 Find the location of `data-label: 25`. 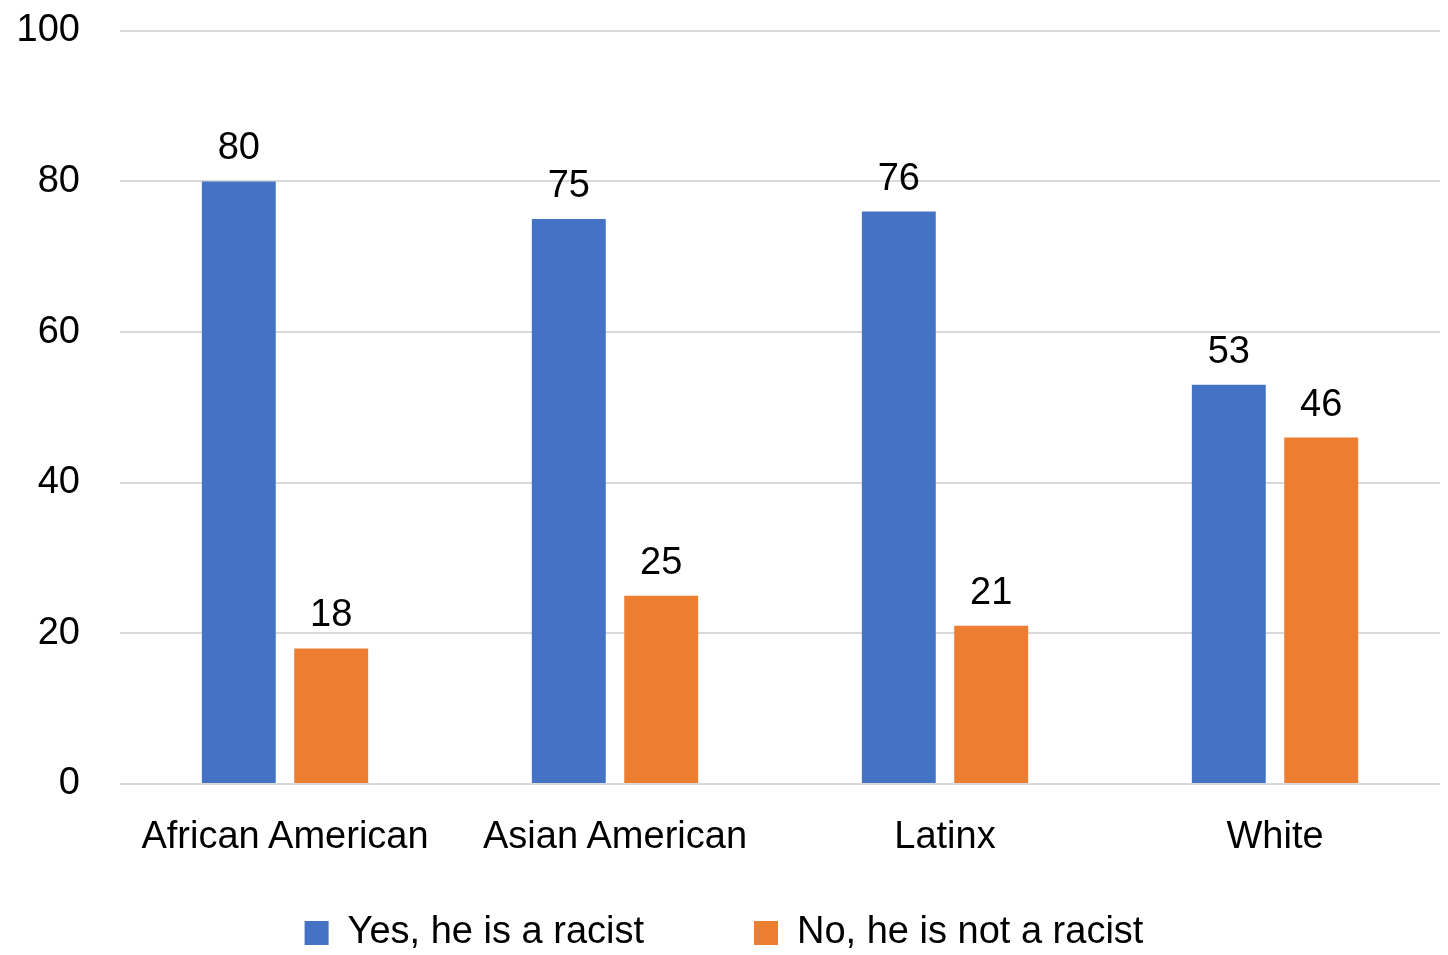

data-label: 25 is located at coordinates (661, 560).